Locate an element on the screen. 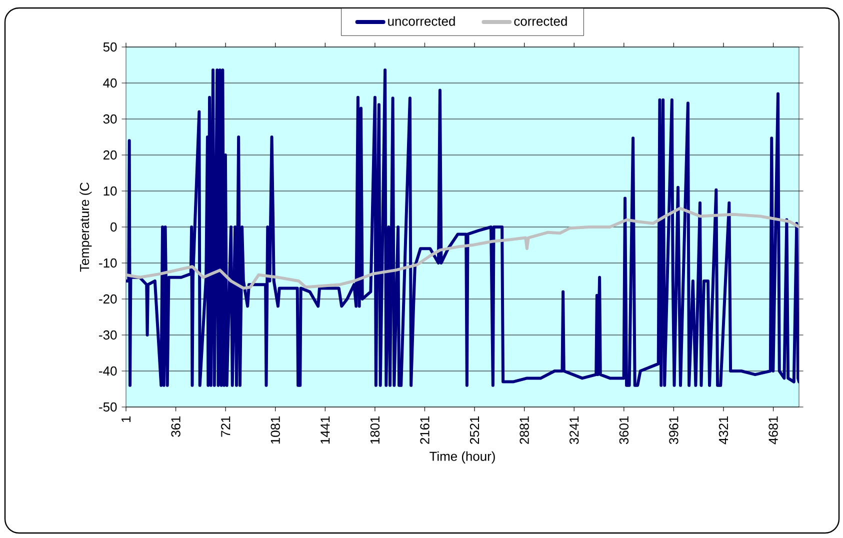 This screenshot has height=538, width=843. x-tick-label: 1801 is located at coordinates (375, 430).